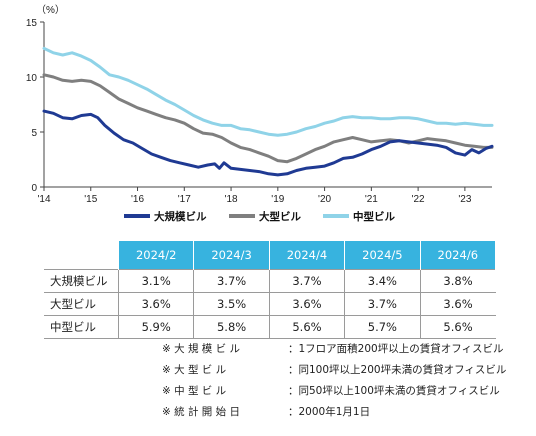 Image resolution: width=536 pixels, height=436 pixels. What do you see at coordinates (155, 281) in the screenshot?
I see `table-cell: 3.1%` at bounding box center [155, 281].